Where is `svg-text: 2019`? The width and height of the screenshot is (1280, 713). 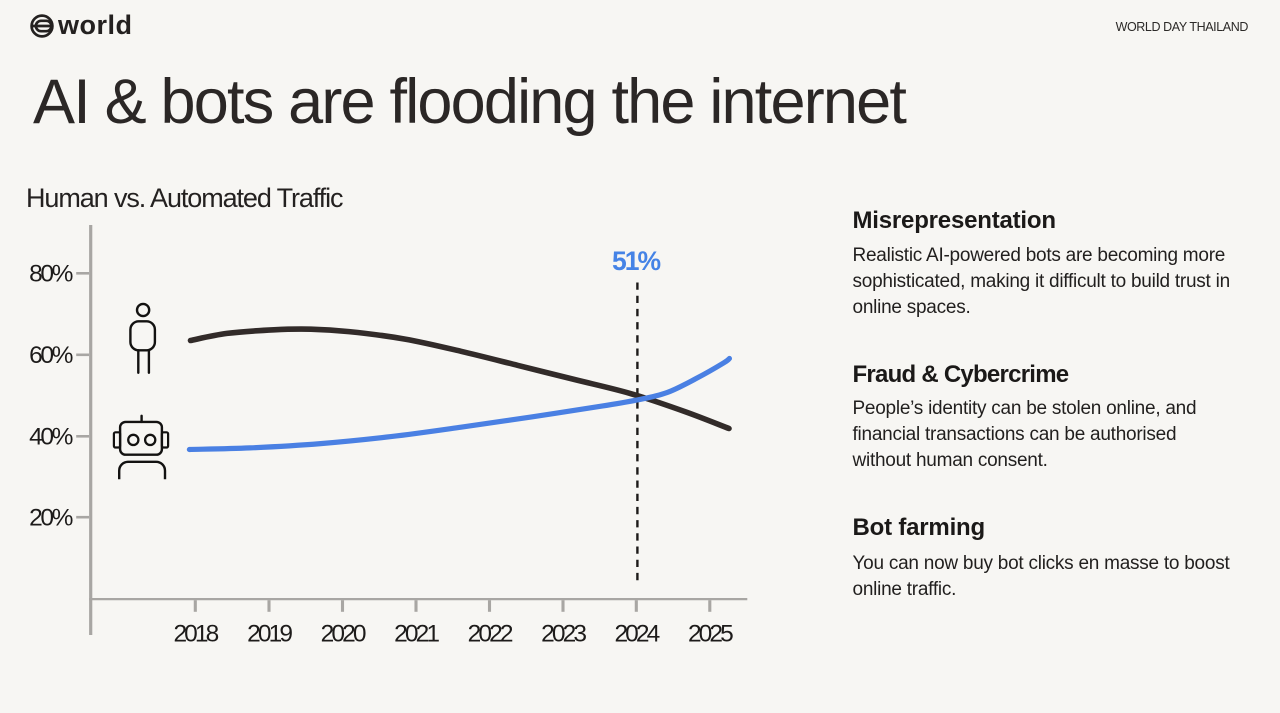
svg-text: 2019 is located at coordinates (269, 634).